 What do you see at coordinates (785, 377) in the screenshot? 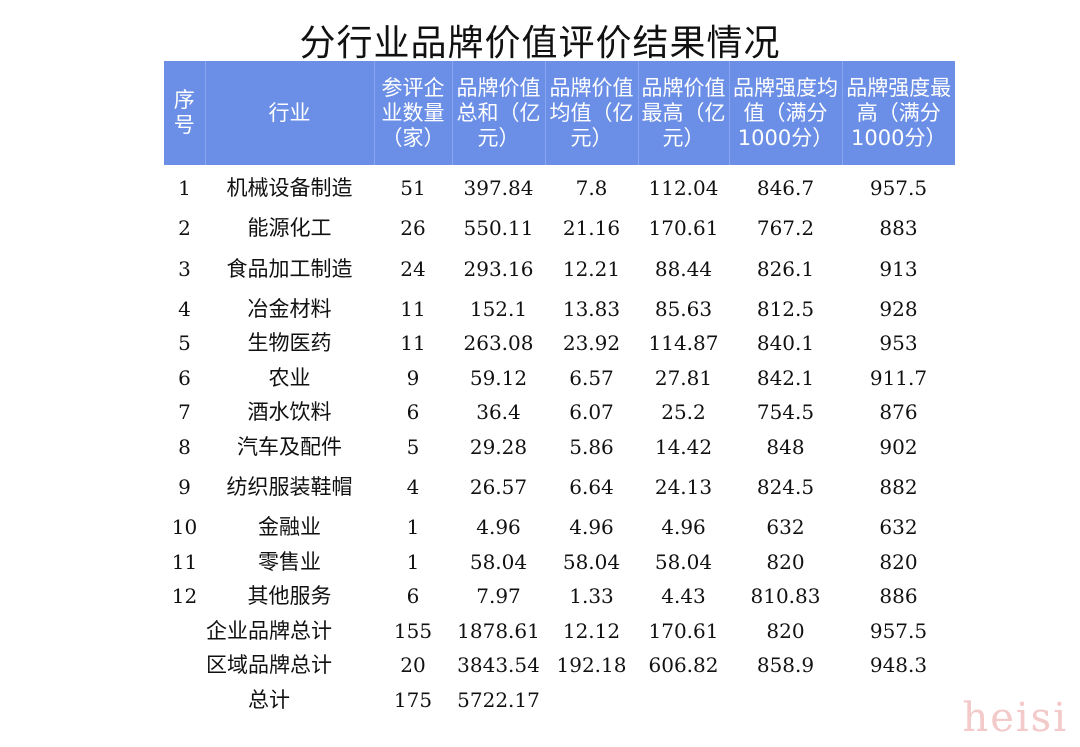
I see `cell-brand-strength-avg: 842.1` at bounding box center [785, 377].